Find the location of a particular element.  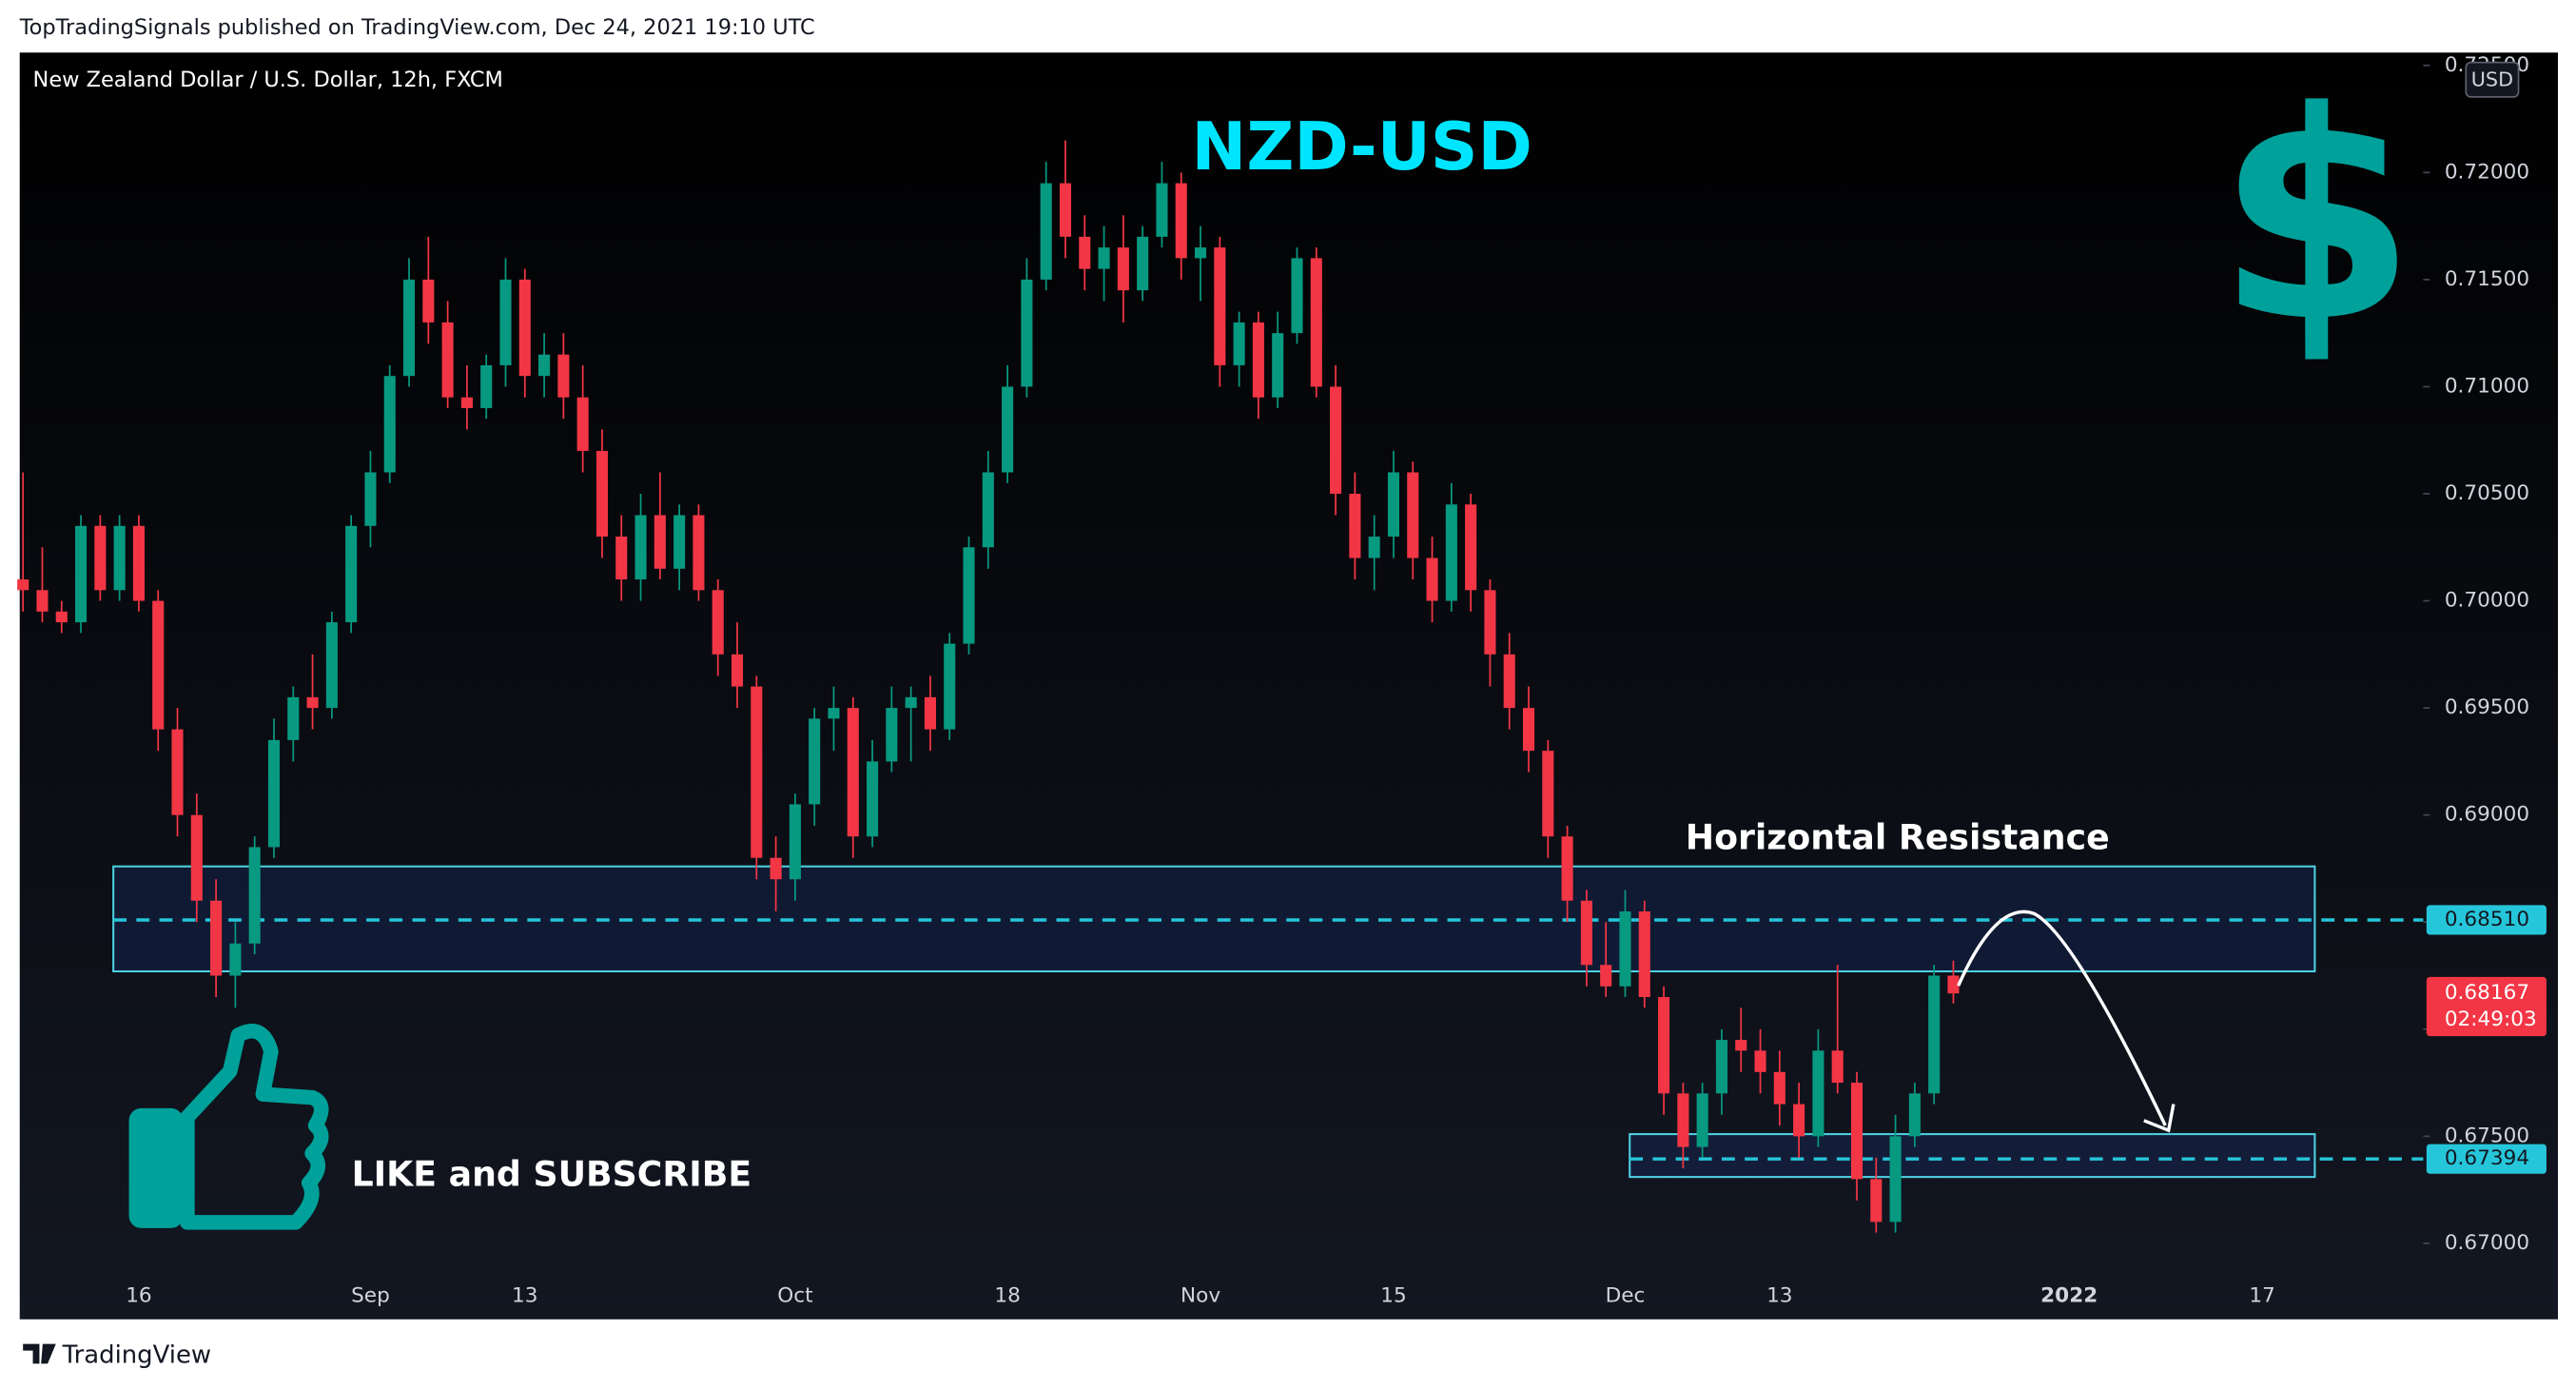

thumbs-up-icon is located at coordinates (229, 1127).